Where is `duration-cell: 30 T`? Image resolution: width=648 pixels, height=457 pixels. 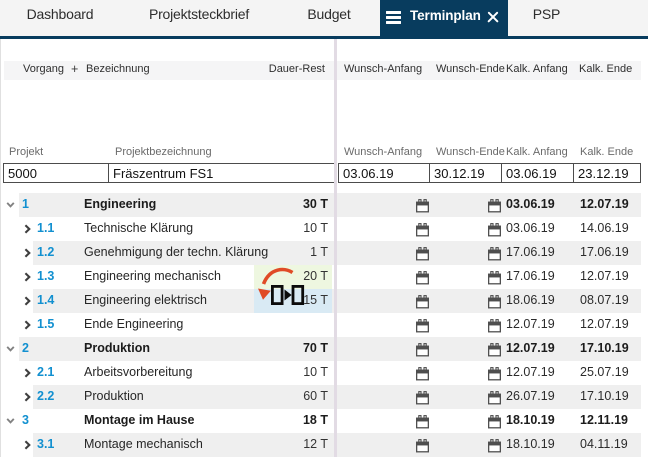
duration-cell: 30 T is located at coordinates (315, 204).